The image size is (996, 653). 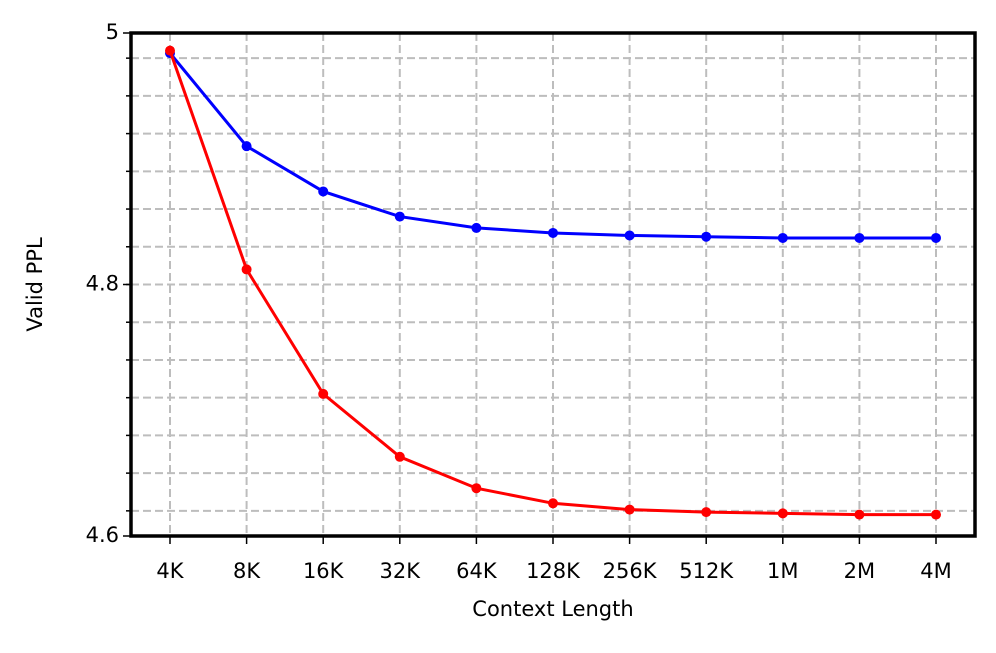 I want to click on x-tick-label: 2M, so click(x=859, y=571).